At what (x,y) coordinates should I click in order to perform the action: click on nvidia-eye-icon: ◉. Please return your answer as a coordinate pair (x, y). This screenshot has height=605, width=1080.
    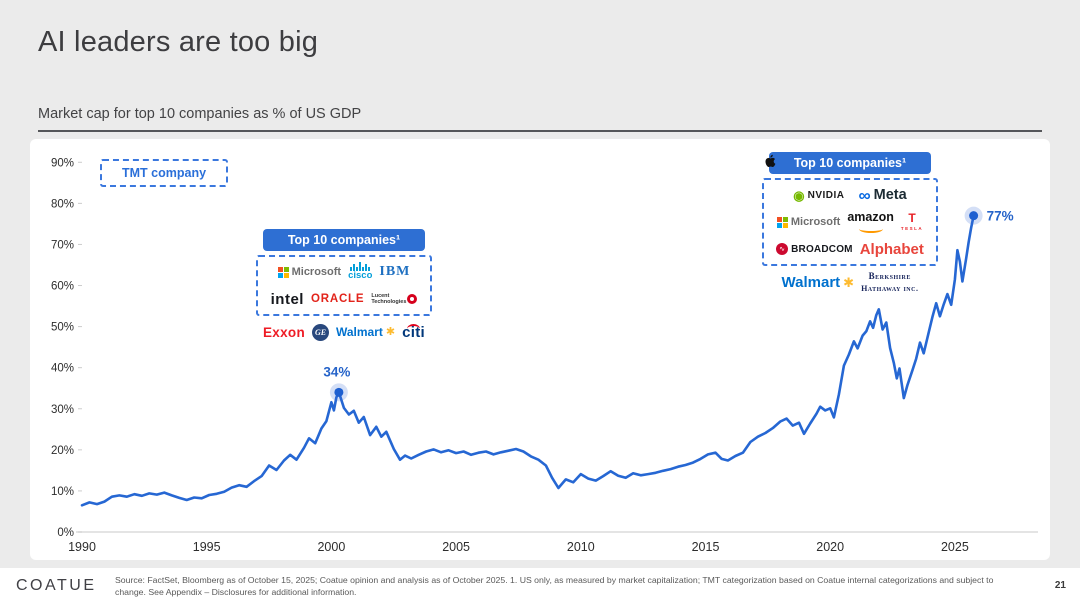
    Looking at the image, I should click on (799, 195).